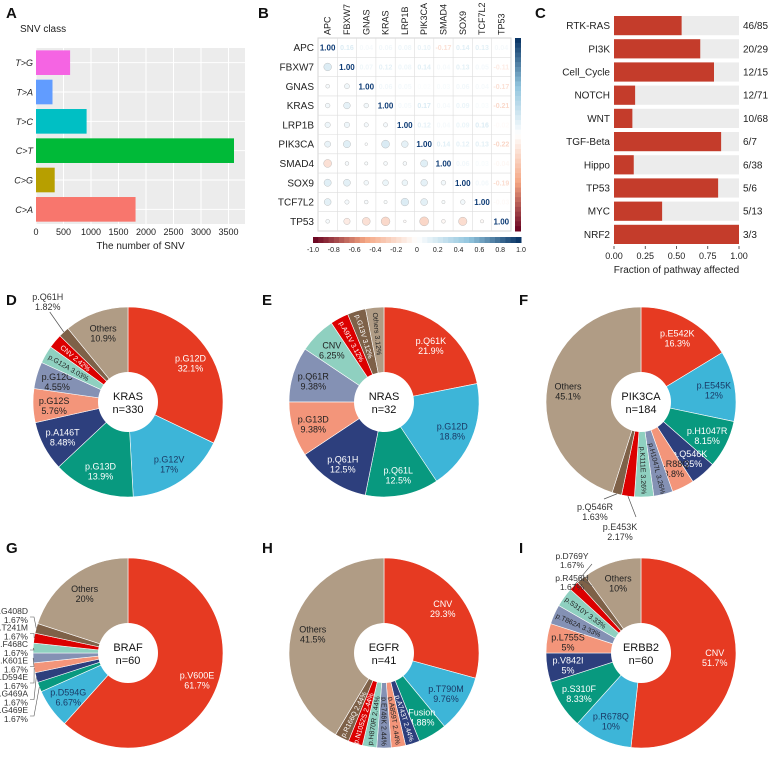 Image resolution: width=777 pixels, height=773 pixels. I want to click on slice-name: p.T790M, so click(446, 689).